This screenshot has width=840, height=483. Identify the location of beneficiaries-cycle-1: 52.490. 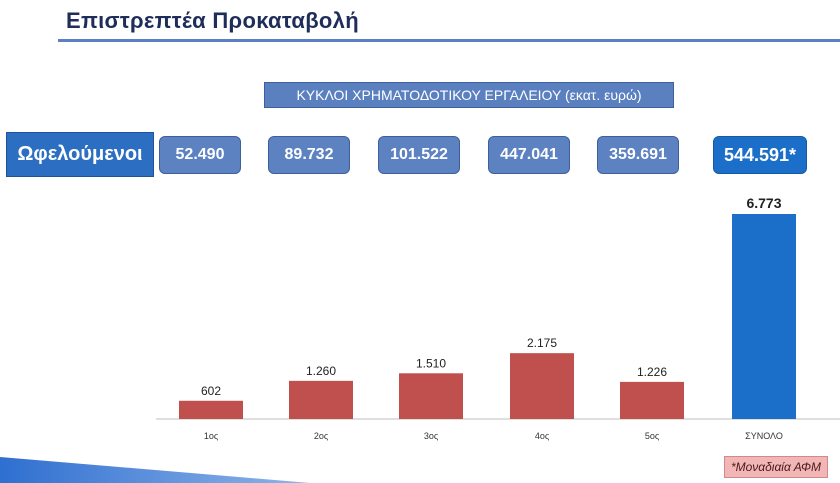
(200, 155).